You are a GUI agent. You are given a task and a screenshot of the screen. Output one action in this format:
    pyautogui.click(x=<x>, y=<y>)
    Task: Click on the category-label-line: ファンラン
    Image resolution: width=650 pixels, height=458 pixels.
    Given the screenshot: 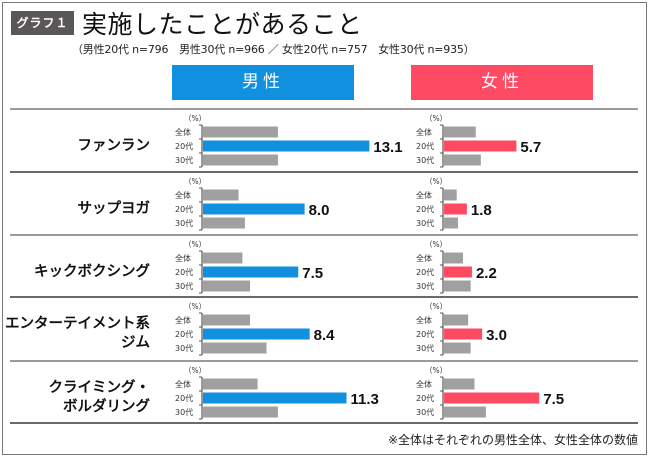 What is the action you would take?
    pyautogui.click(x=114, y=145)
    